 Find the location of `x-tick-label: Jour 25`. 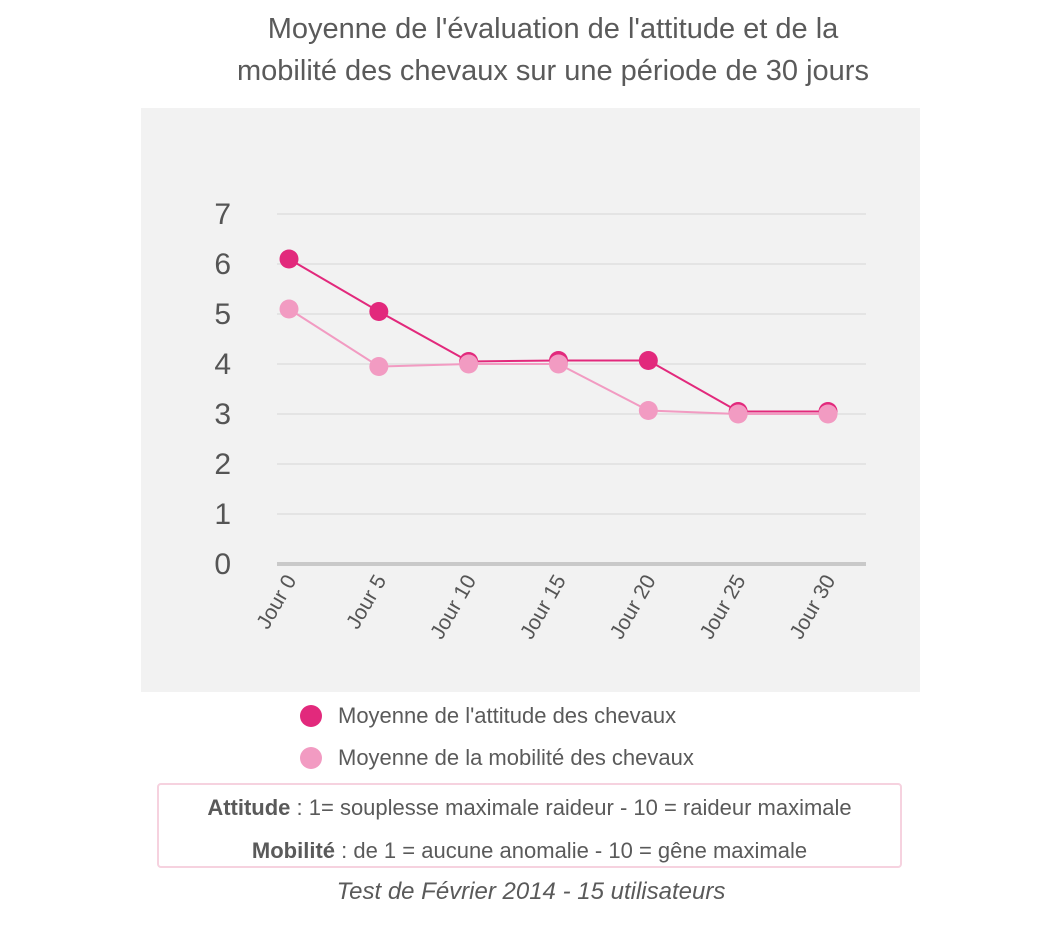

x-tick-label: Jour 25 is located at coordinates (723, 607).